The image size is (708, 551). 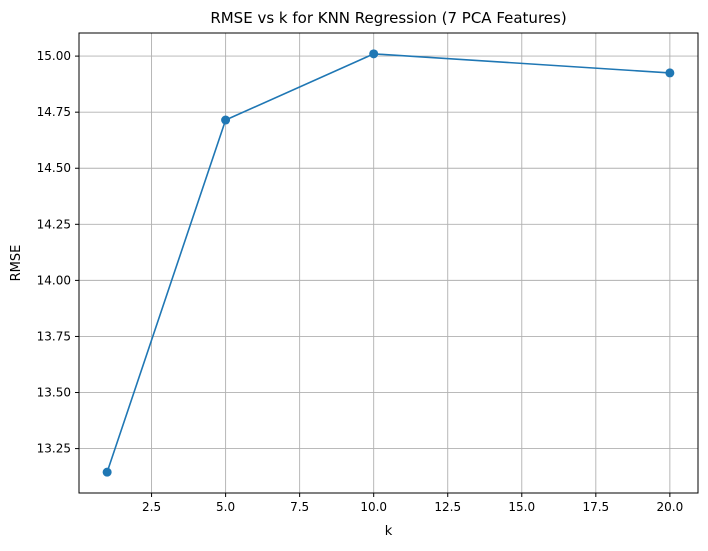 I want to click on x-tick-label: 15.0, so click(x=521, y=507).